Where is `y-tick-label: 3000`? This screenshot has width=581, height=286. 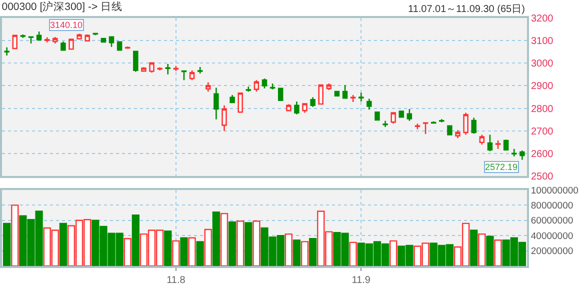 y-tick-label: 3000 is located at coordinates (542, 64).